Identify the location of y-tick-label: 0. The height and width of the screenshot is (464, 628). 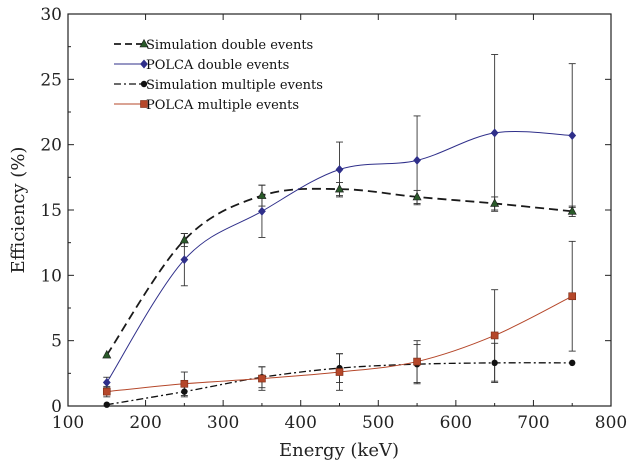
(56, 407).